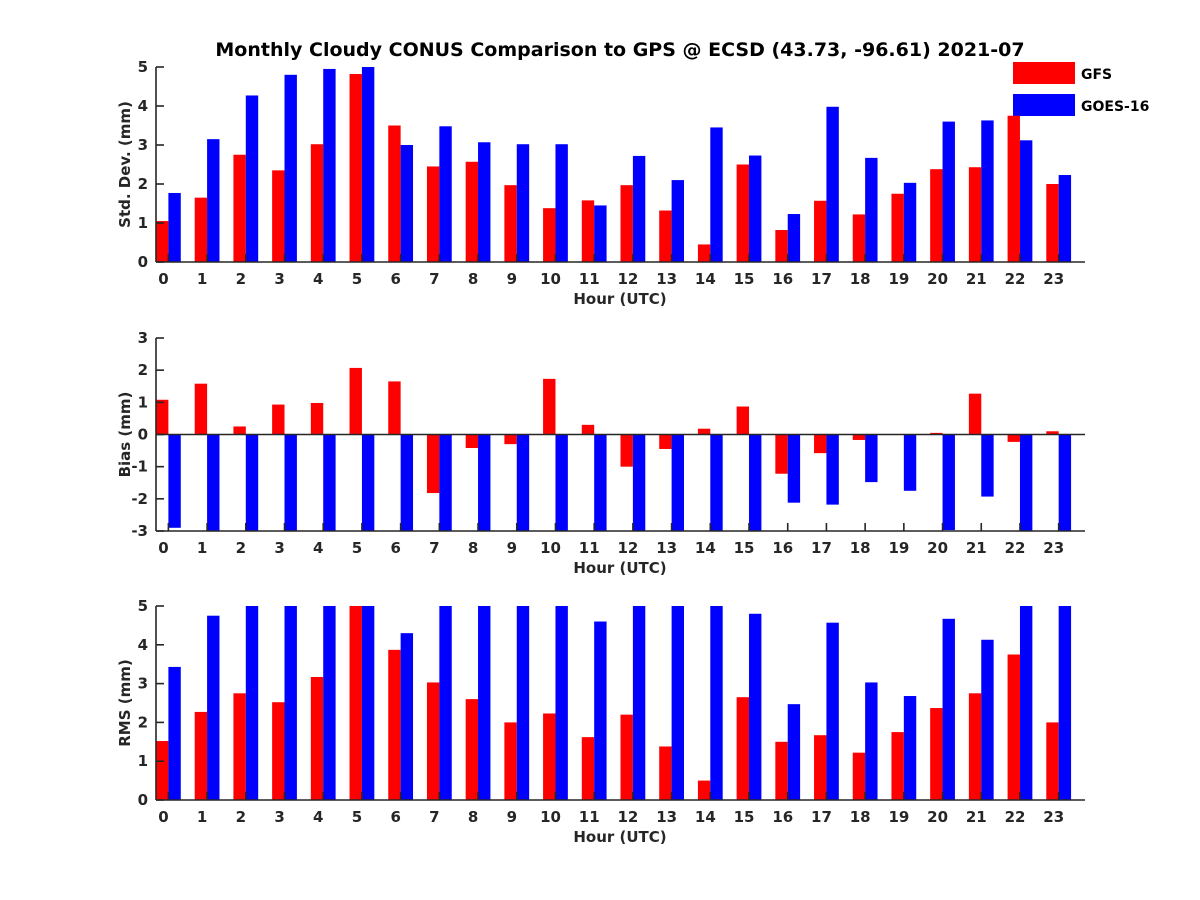 The image size is (1200, 900). Describe the element at coordinates (666, 817) in the screenshot. I see `rms-x-tick-label: 13` at that location.